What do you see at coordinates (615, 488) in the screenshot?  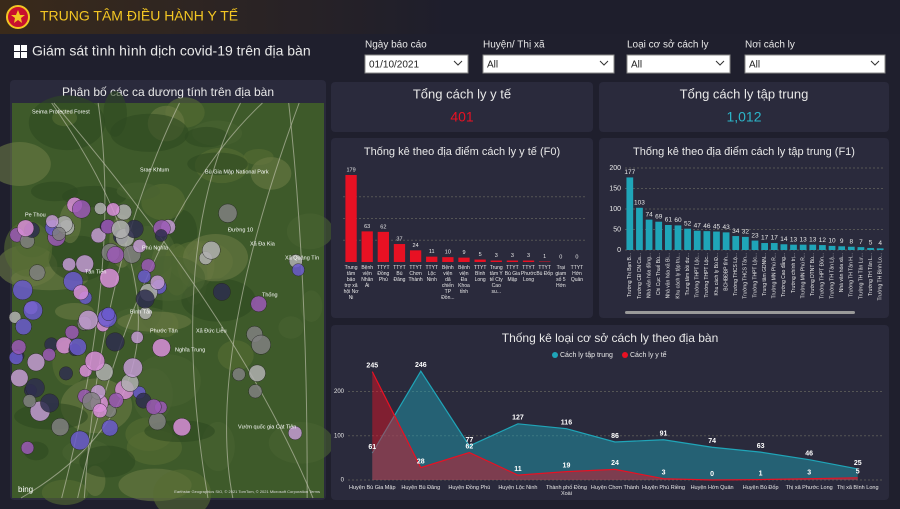 I see `x-tick-label: Huyện Chơn Thành` at bounding box center [615, 488].